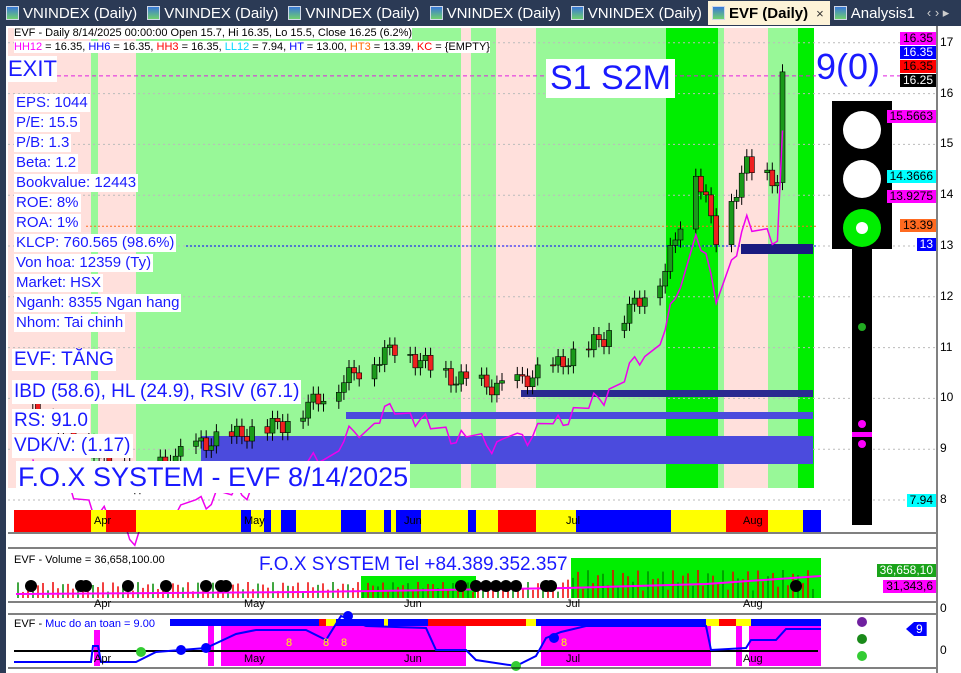 The image size is (961, 673). What do you see at coordinates (237, 47) in the screenshot?
I see `indicator-name: LL12` at bounding box center [237, 47].